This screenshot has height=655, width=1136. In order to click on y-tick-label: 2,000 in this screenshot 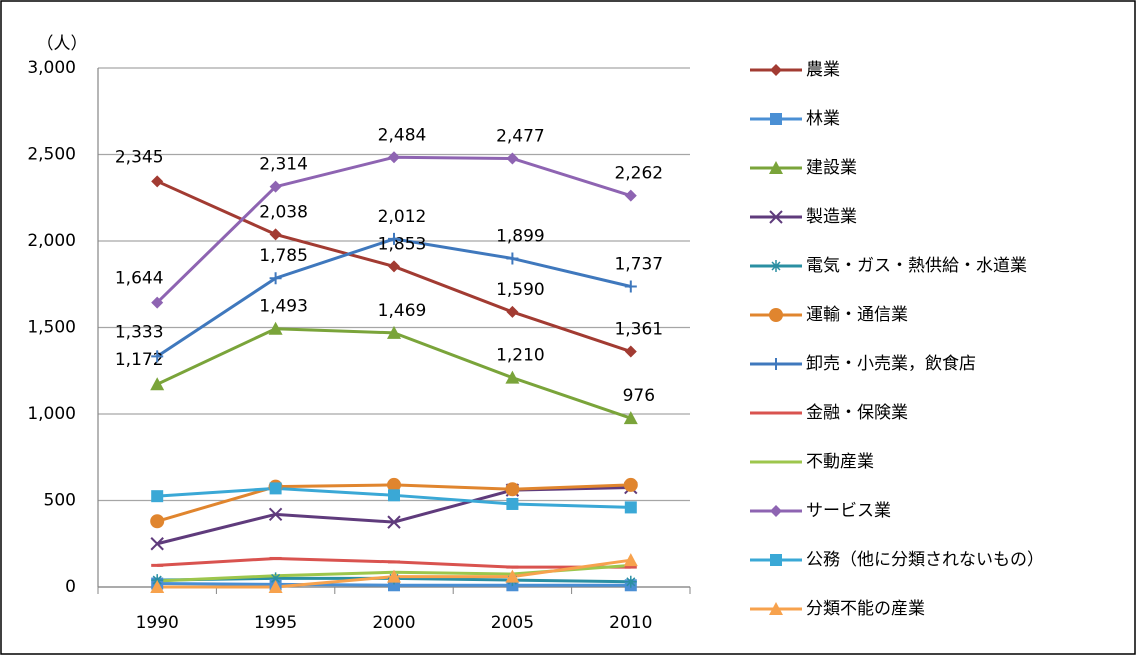, I will do `click(51, 241)`.